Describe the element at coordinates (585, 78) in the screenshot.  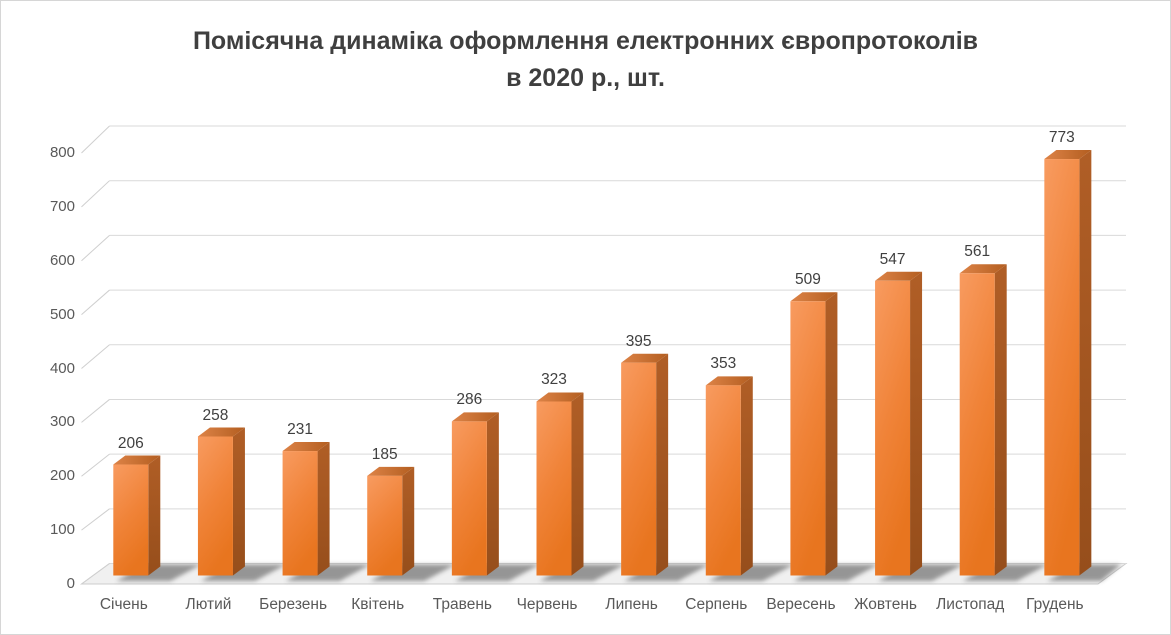
I see `chart-title-line2: в 2020 р., шт.` at that location.